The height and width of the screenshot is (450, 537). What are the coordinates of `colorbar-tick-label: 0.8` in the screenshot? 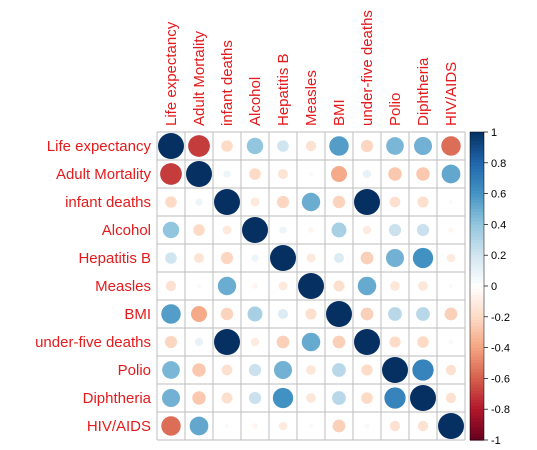 It's located at (498, 164).